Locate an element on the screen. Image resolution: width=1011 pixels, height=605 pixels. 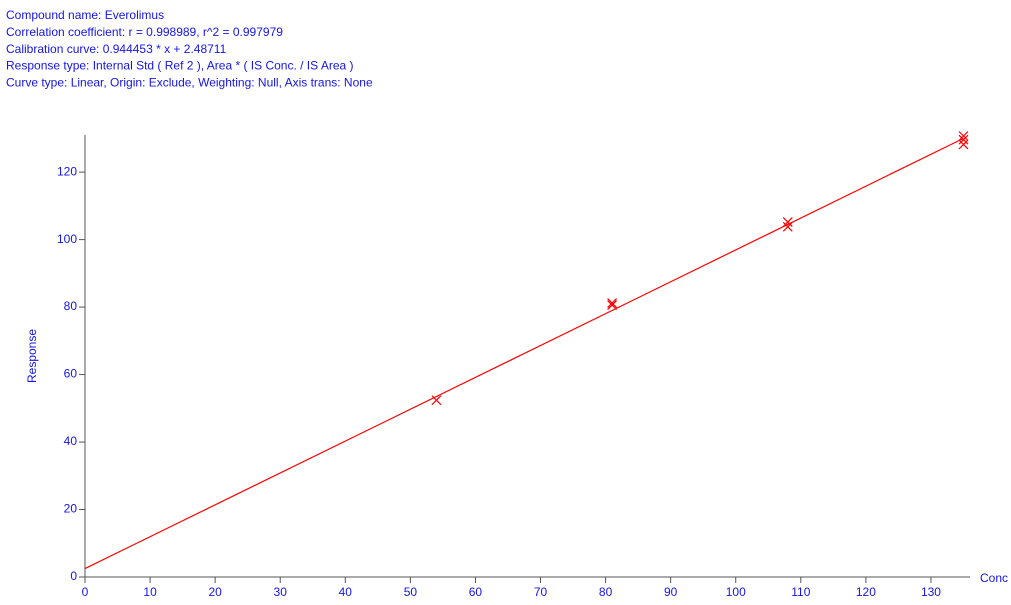
y-tick-label: 40 is located at coordinates (71, 441).